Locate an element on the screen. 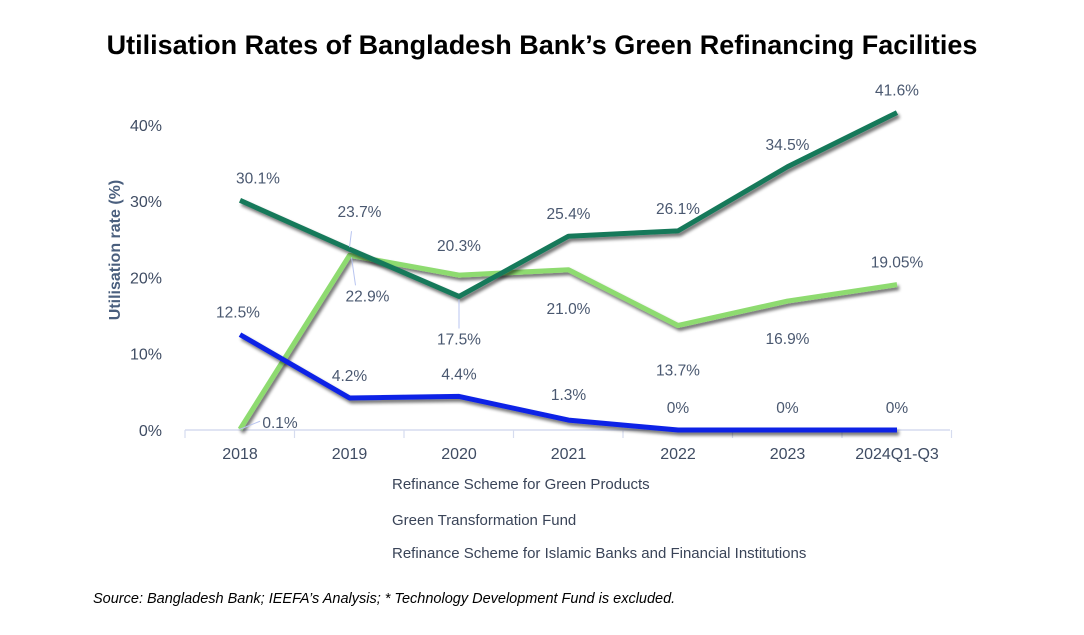 The height and width of the screenshot is (635, 1084). data-label: 16.9% is located at coordinates (788, 339).